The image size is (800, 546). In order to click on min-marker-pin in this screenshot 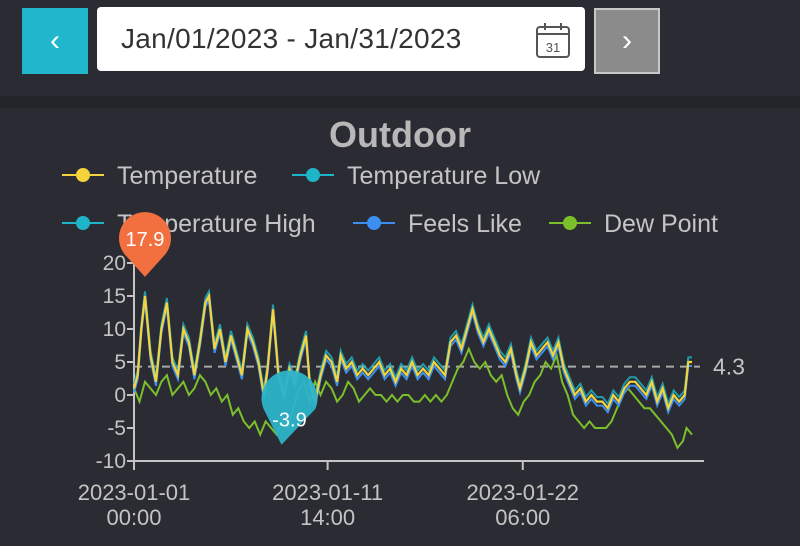, I will do `click(289, 407)`.